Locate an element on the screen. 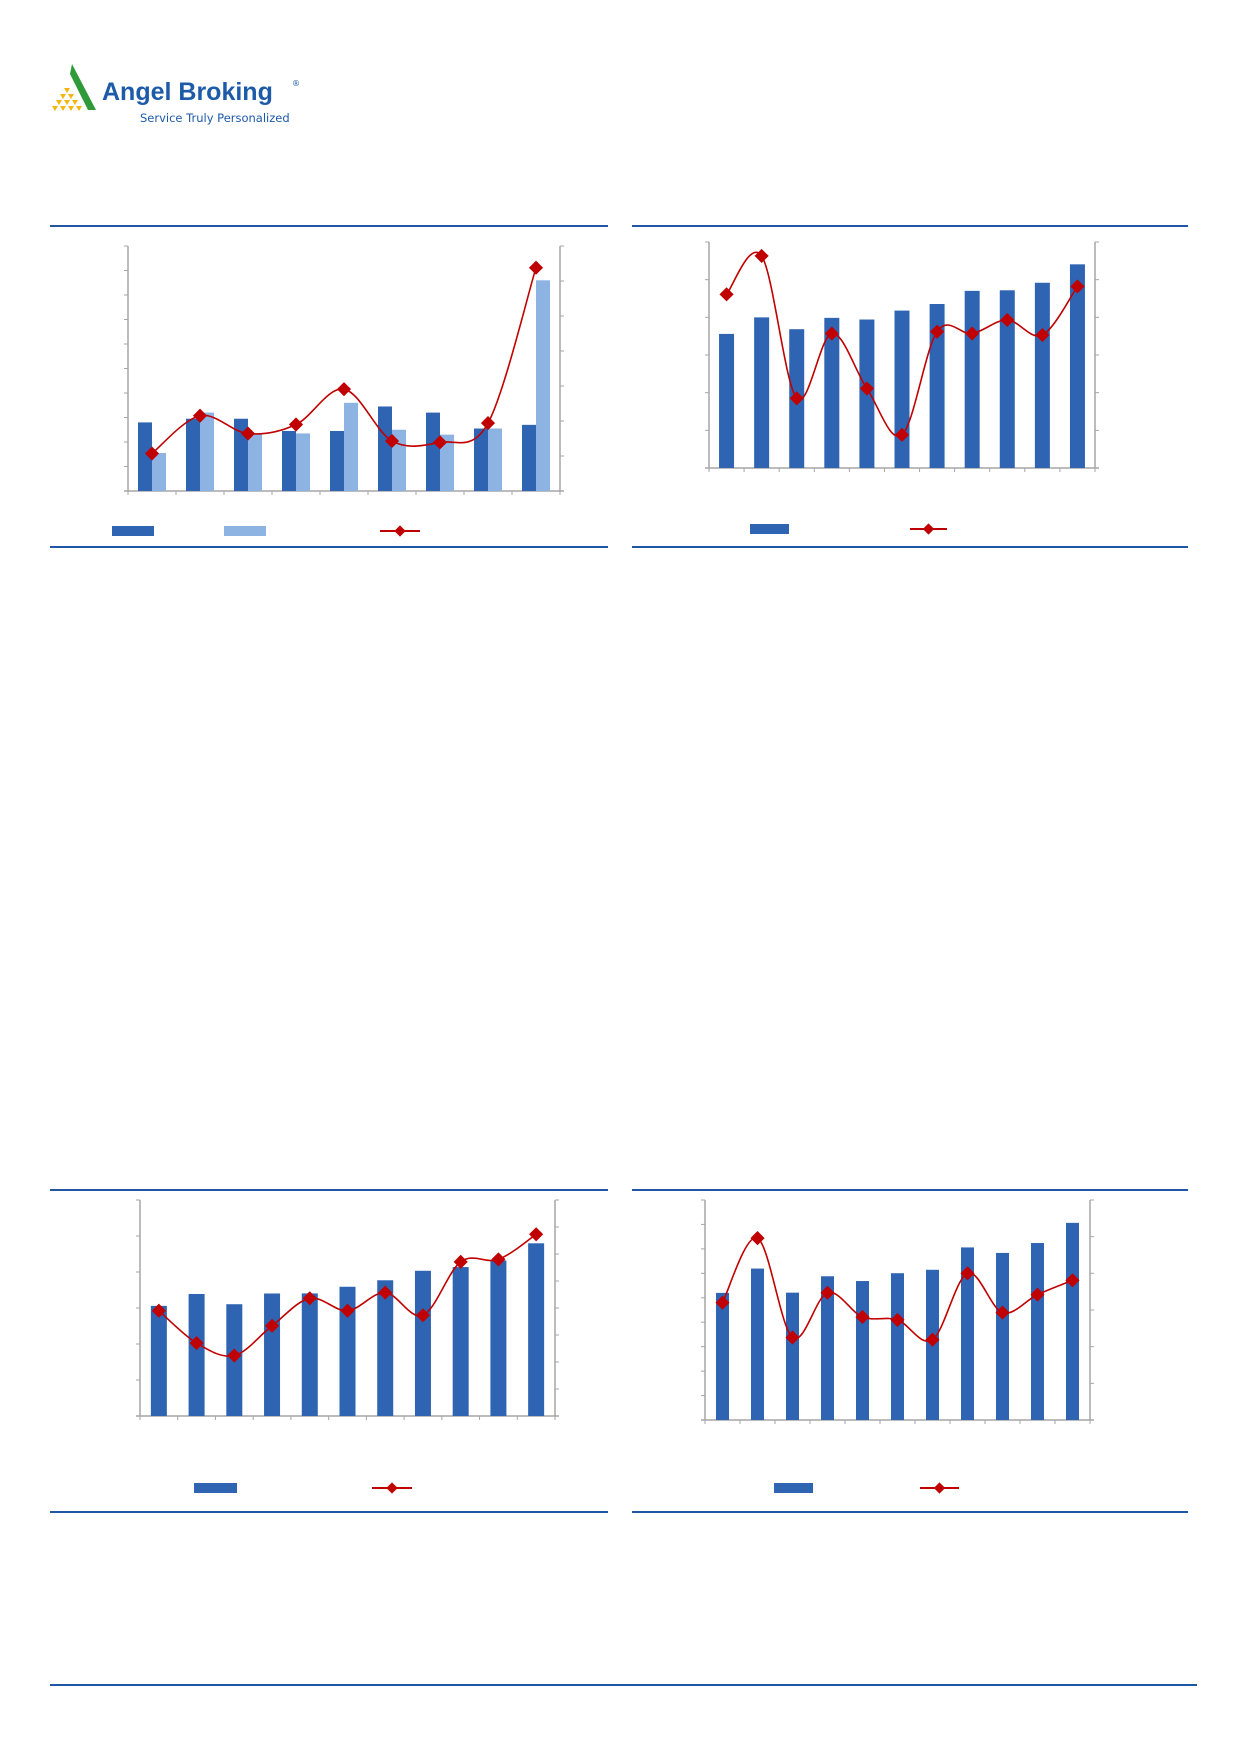 This screenshot has height=1754, width=1240. logo-tagline: Service Truly Personalized is located at coordinates (215, 118).